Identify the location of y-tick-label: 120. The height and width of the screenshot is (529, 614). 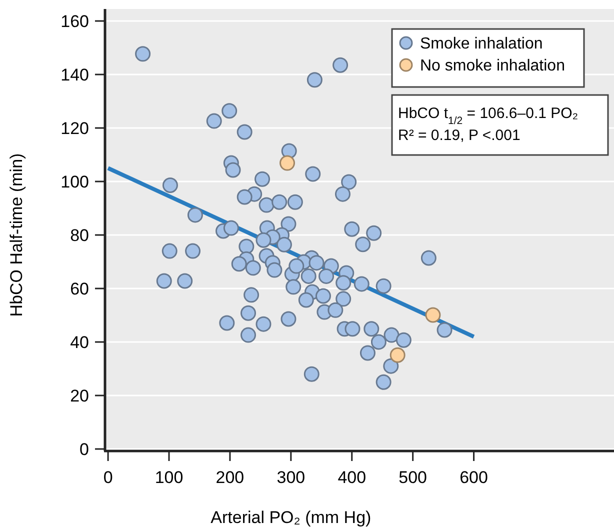
(74, 128).